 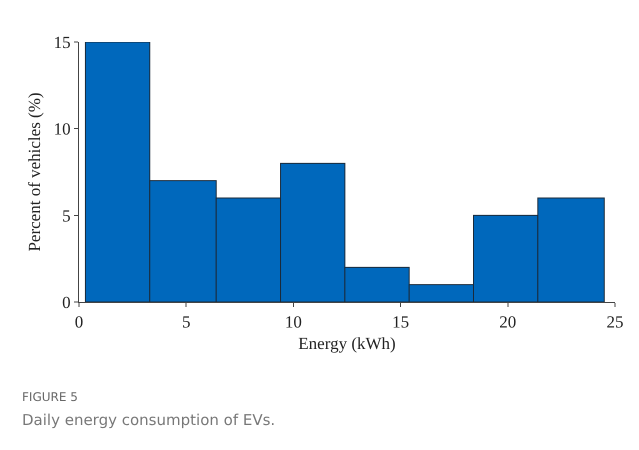 I want to click on y-tick-label: 15, so click(x=62, y=42).